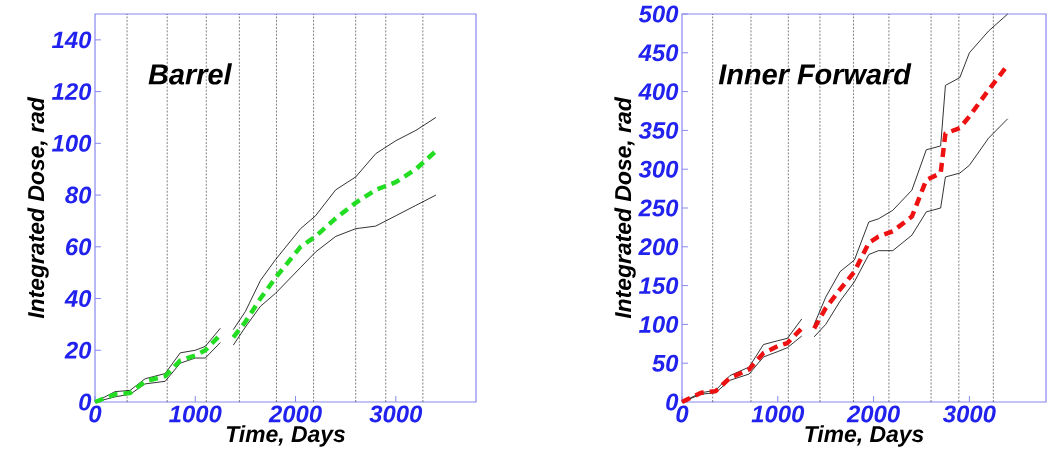  What do you see at coordinates (78, 298) in the screenshot?
I see `y-tick-label: 40` at bounding box center [78, 298].